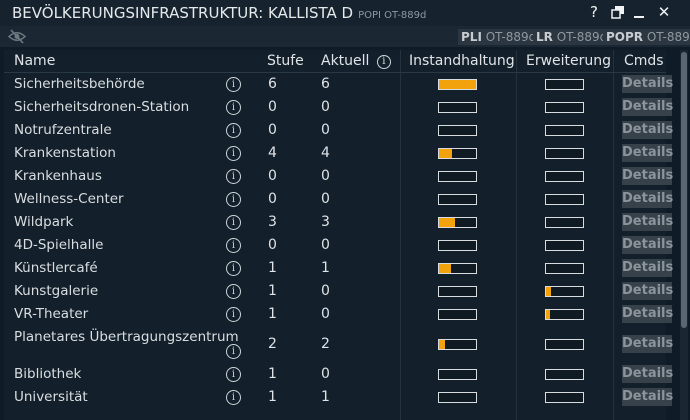 This screenshot has height=420, width=690. What do you see at coordinates (639, 12) in the screenshot?
I see `minimize-icon` at bounding box center [639, 12].